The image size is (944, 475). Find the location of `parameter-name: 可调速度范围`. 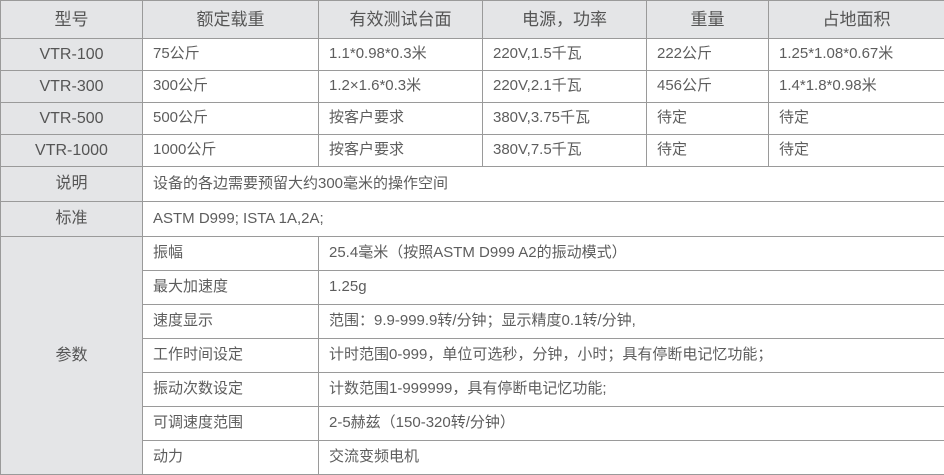

parameter-name: 可调速度范围 is located at coordinates (231, 424).